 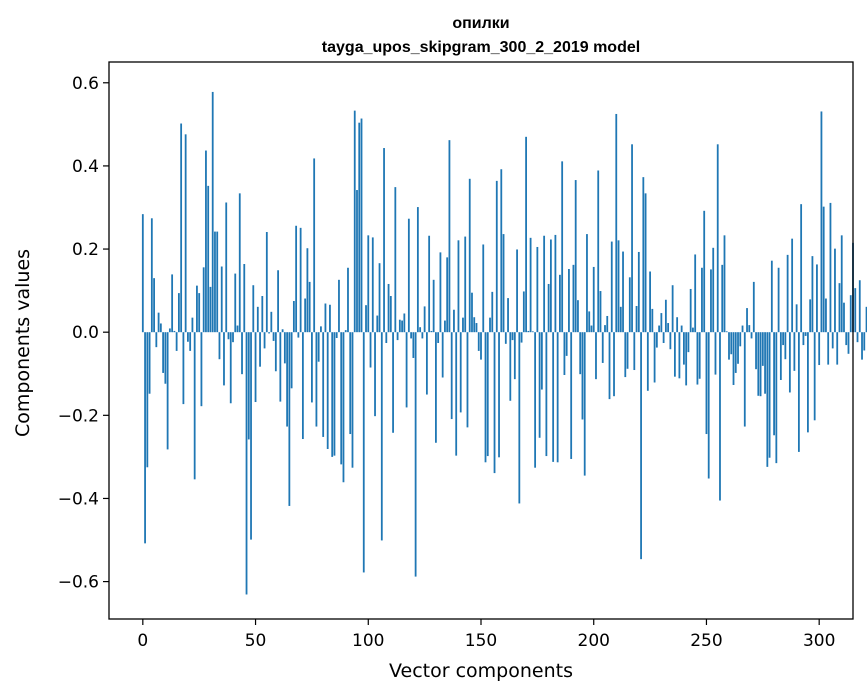 I want to click on x-tick-label: 0, so click(x=142, y=641).